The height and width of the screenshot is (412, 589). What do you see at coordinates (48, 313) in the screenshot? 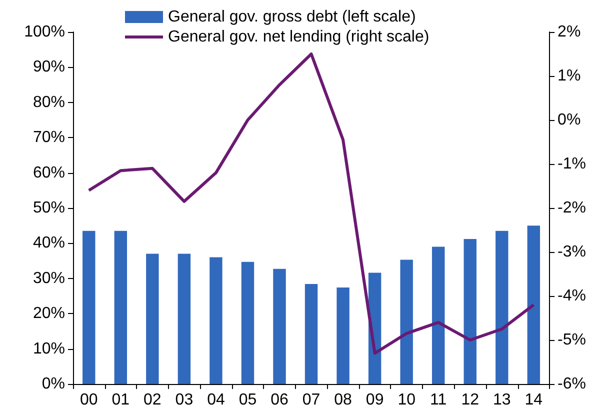
I see `y-tick-label: 20%` at bounding box center [48, 313].